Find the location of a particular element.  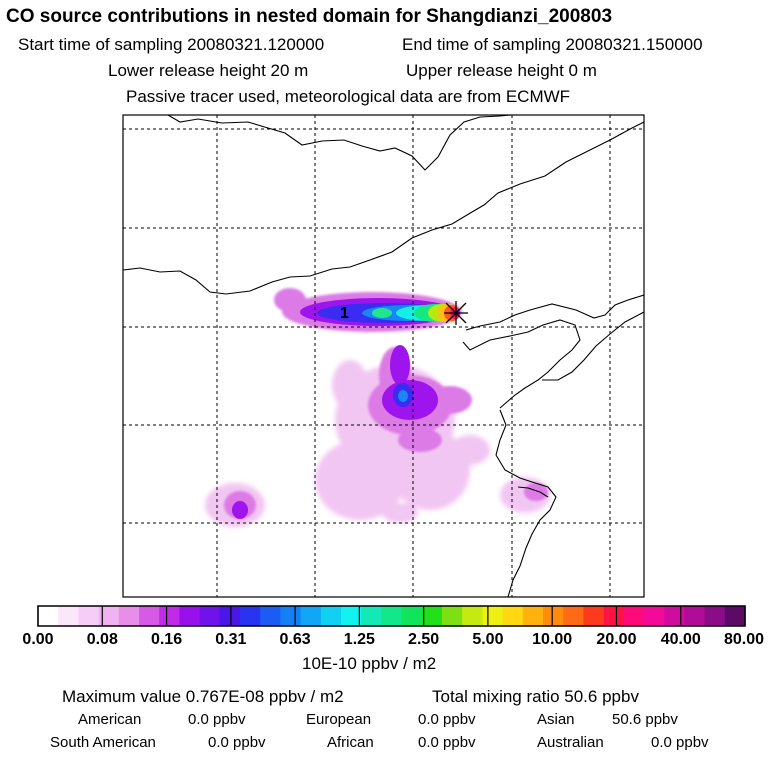

sampling-end-time: End time of sampling 20080321.150000 is located at coordinates (552, 44).